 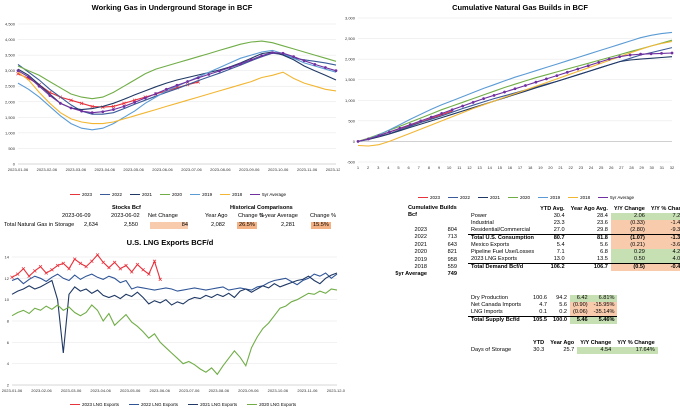 What do you see at coordinates (18, 169) in the screenshot?
I see `x-tick-label: 2023-01-06` at bounding box center [18, 169].